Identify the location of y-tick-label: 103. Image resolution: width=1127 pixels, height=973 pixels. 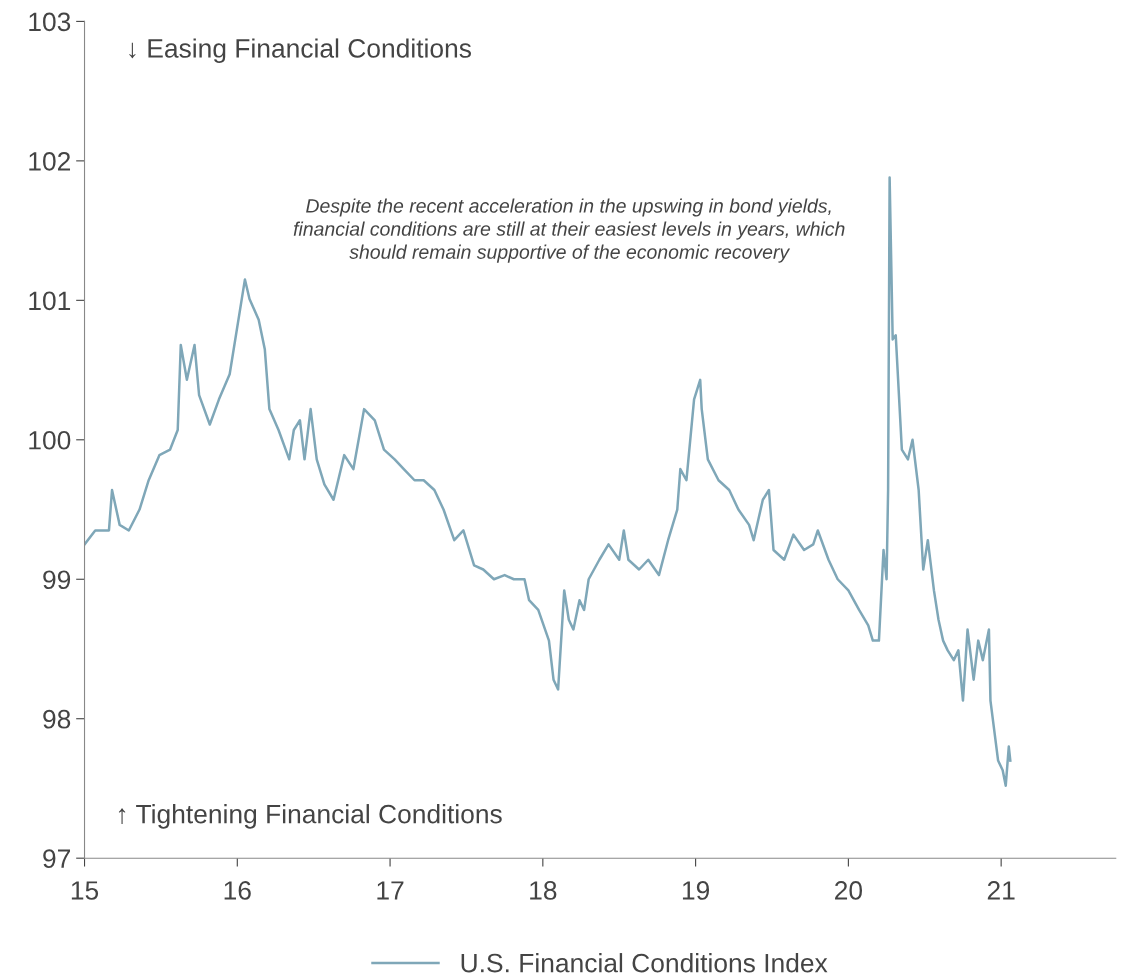
(50, 22).